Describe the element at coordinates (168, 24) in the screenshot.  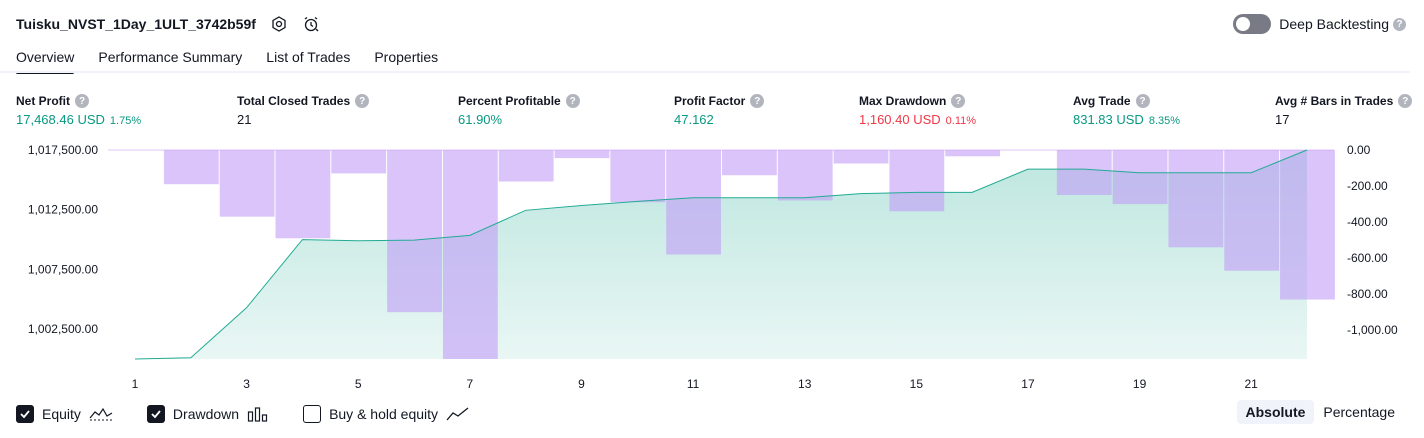
I see `strategy-header: Tuisku_NVST_1Day_1ULT_3742b59f` at that location.